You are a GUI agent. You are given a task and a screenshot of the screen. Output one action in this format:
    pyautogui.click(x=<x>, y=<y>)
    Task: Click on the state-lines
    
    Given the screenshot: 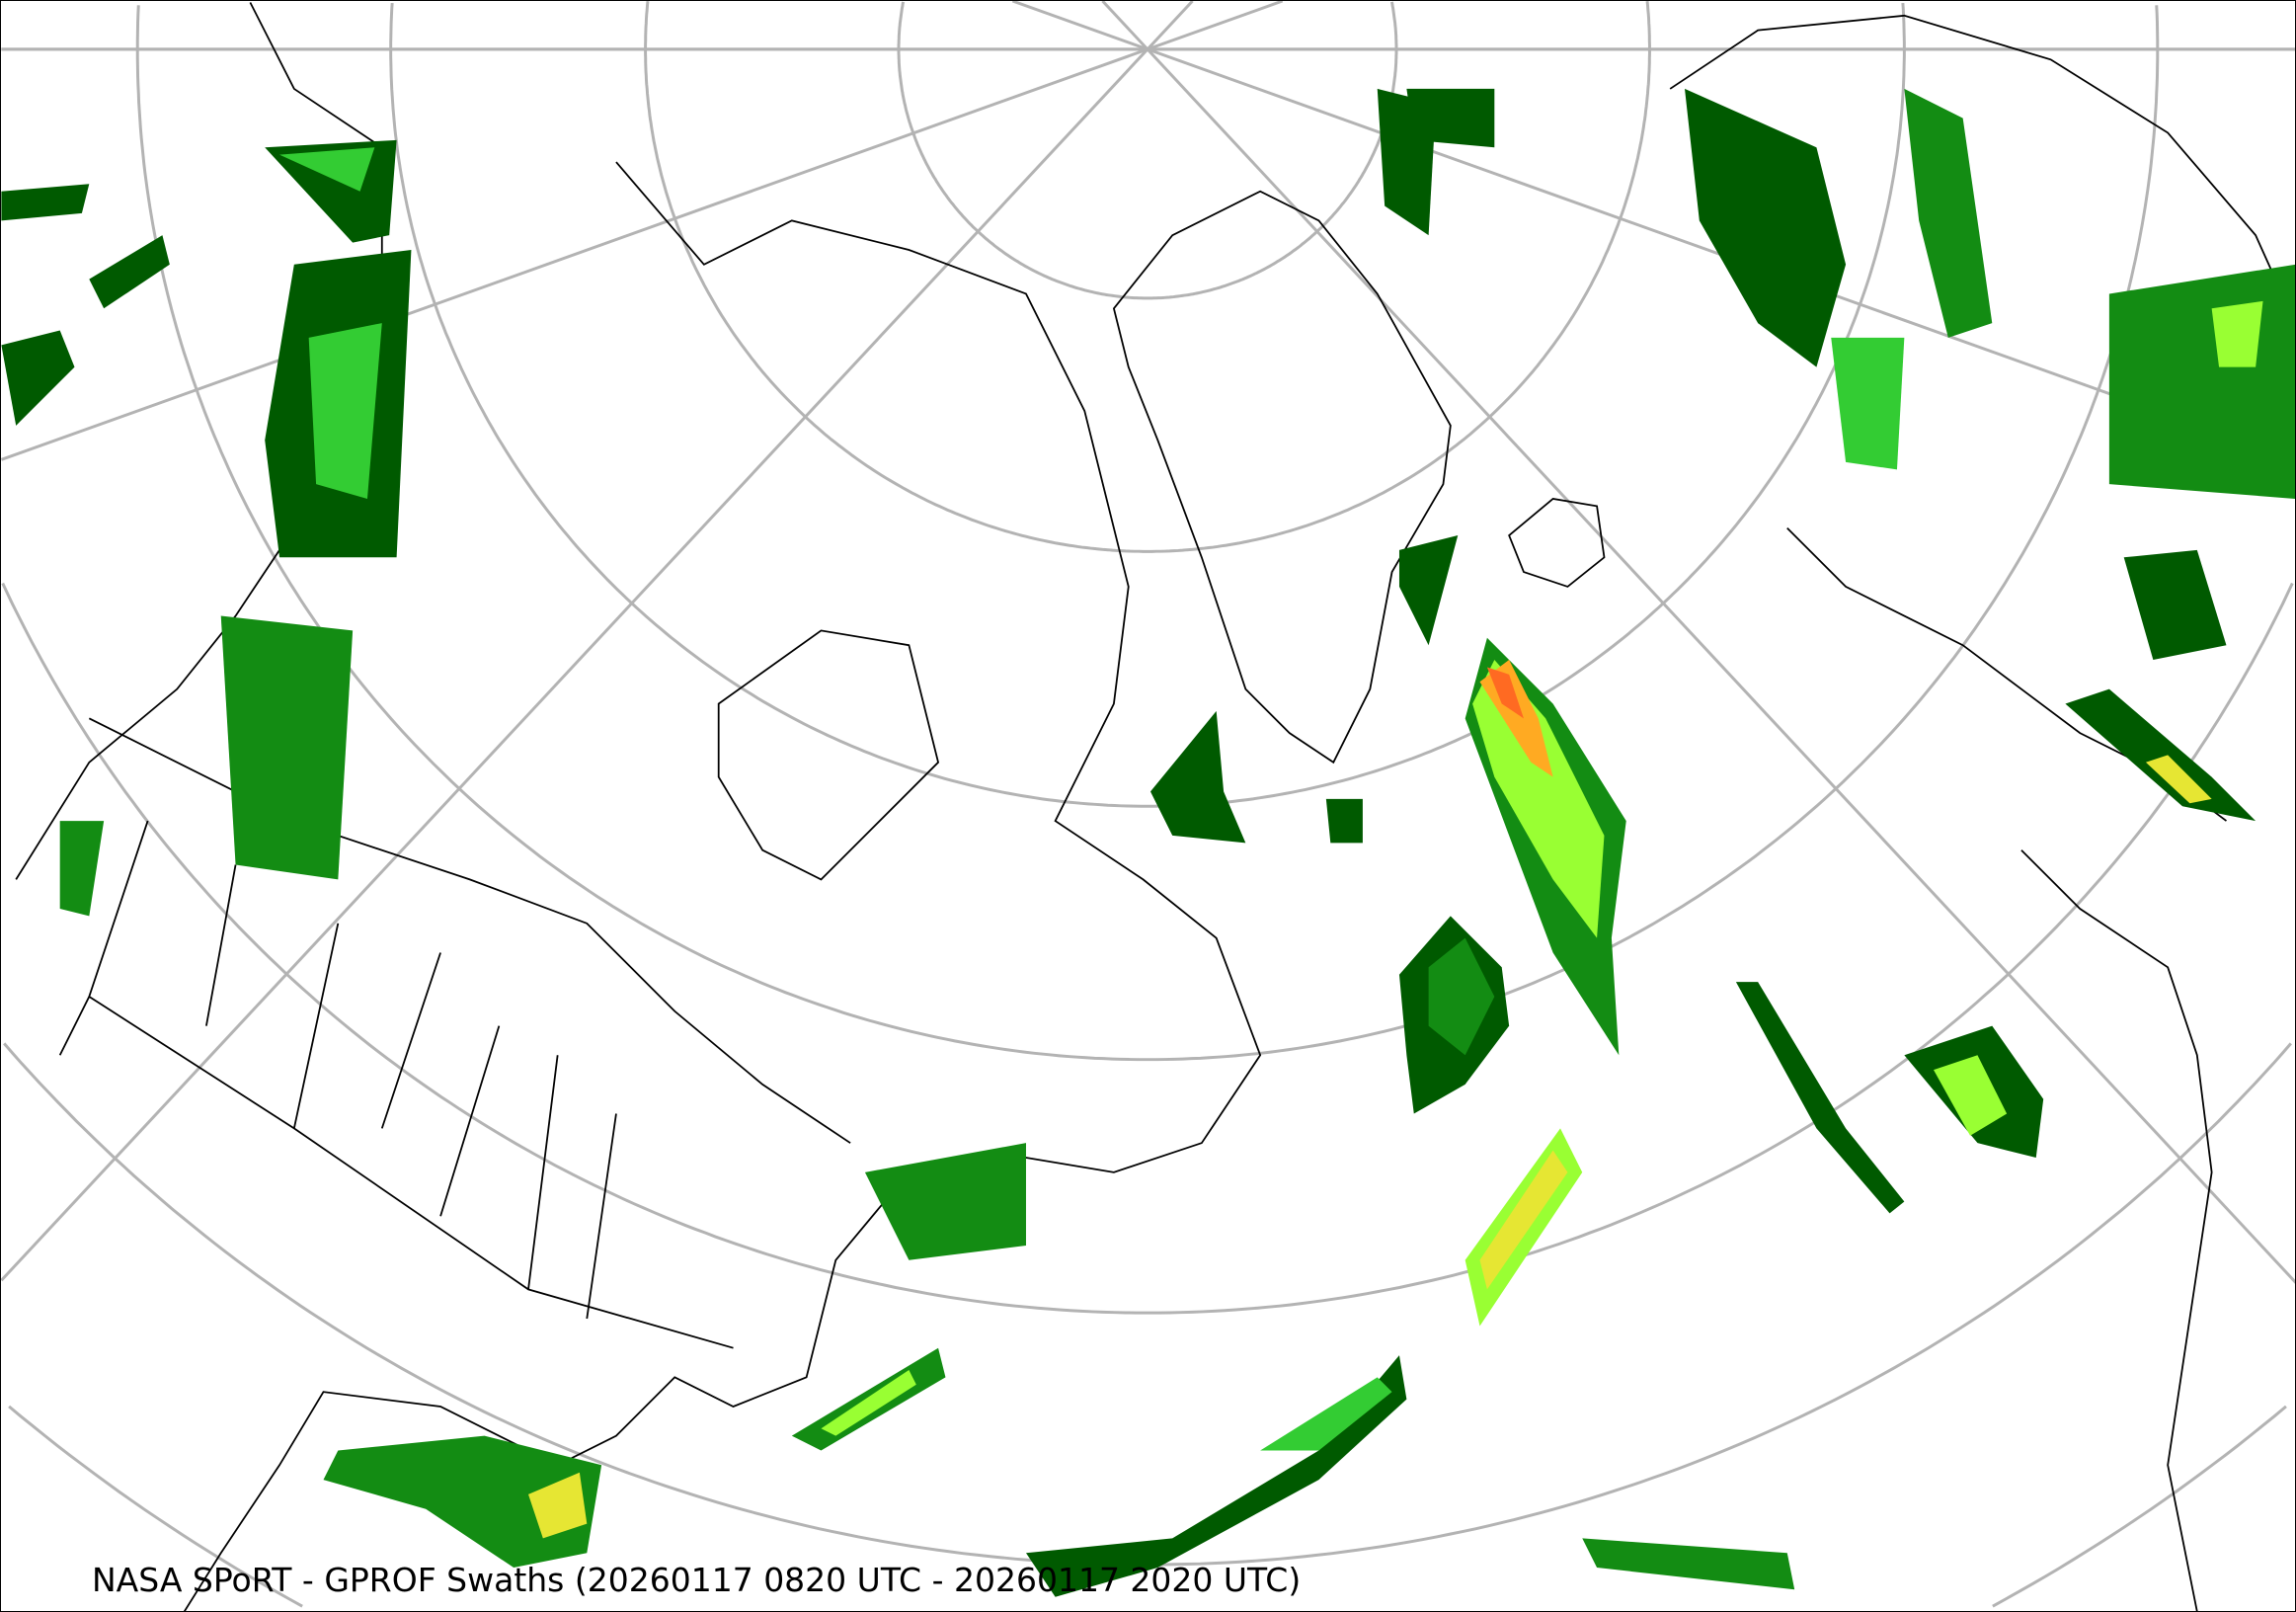 What is the action you would take?
    pyautogui.click(x=396, y=1084)
    